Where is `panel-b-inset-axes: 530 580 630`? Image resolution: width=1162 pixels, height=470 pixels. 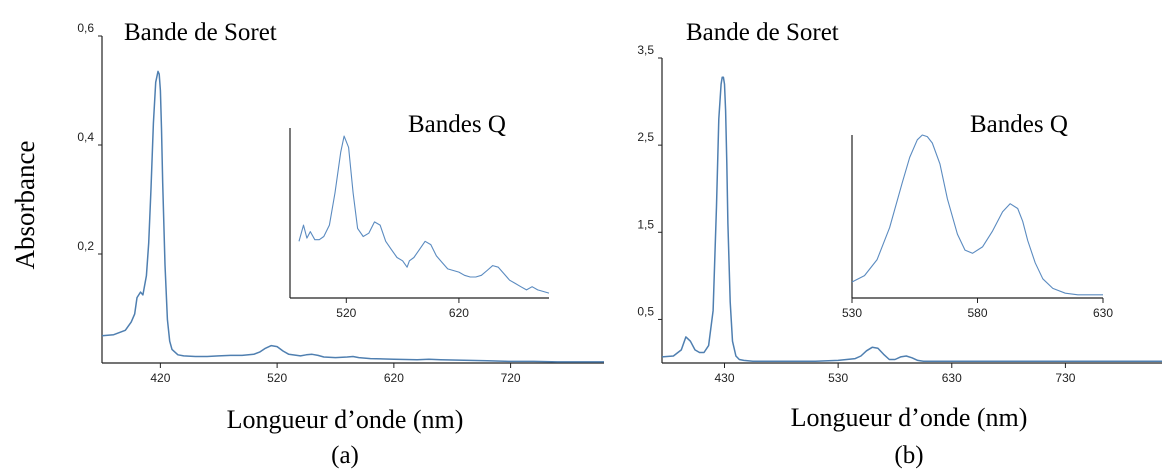 panel-b-inset-axes: 530 580 630 is located at coordinates (977, 227).